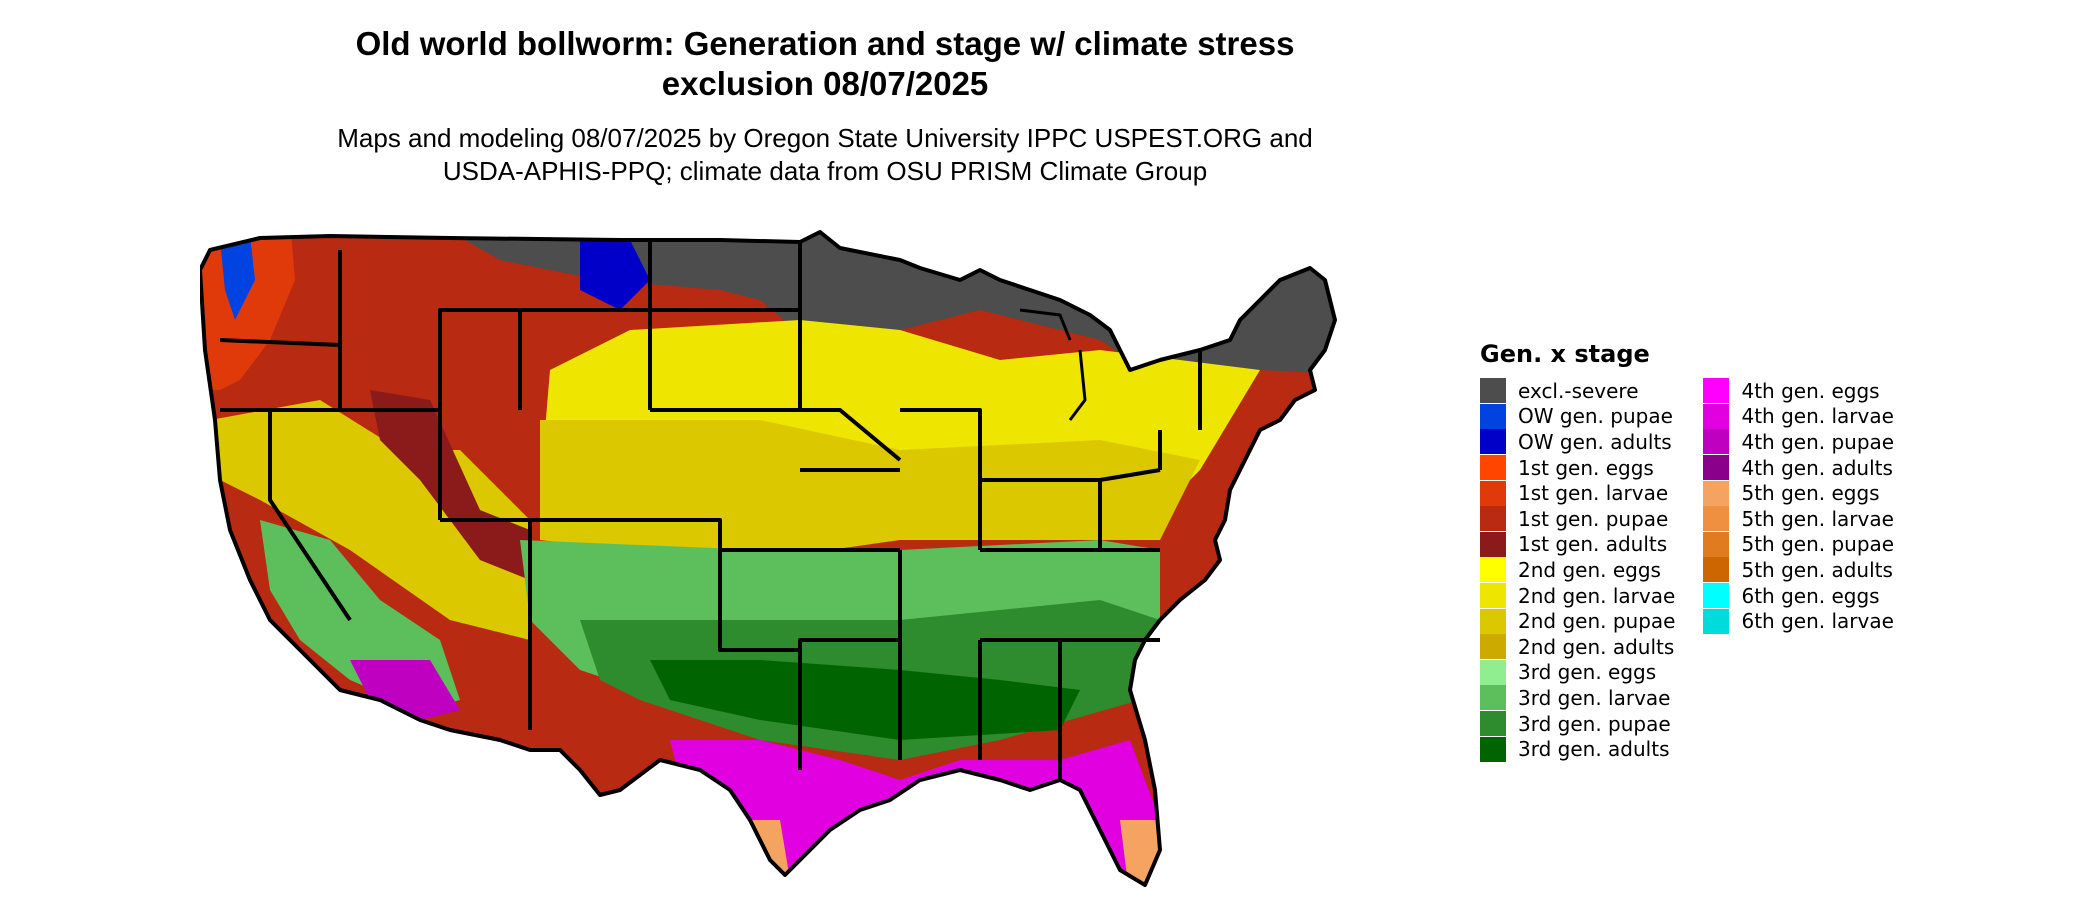 The height and width of the screenshot is (900, 2100). I want to click on legend-item: 1st gen. pupae, so click(1577, 519).